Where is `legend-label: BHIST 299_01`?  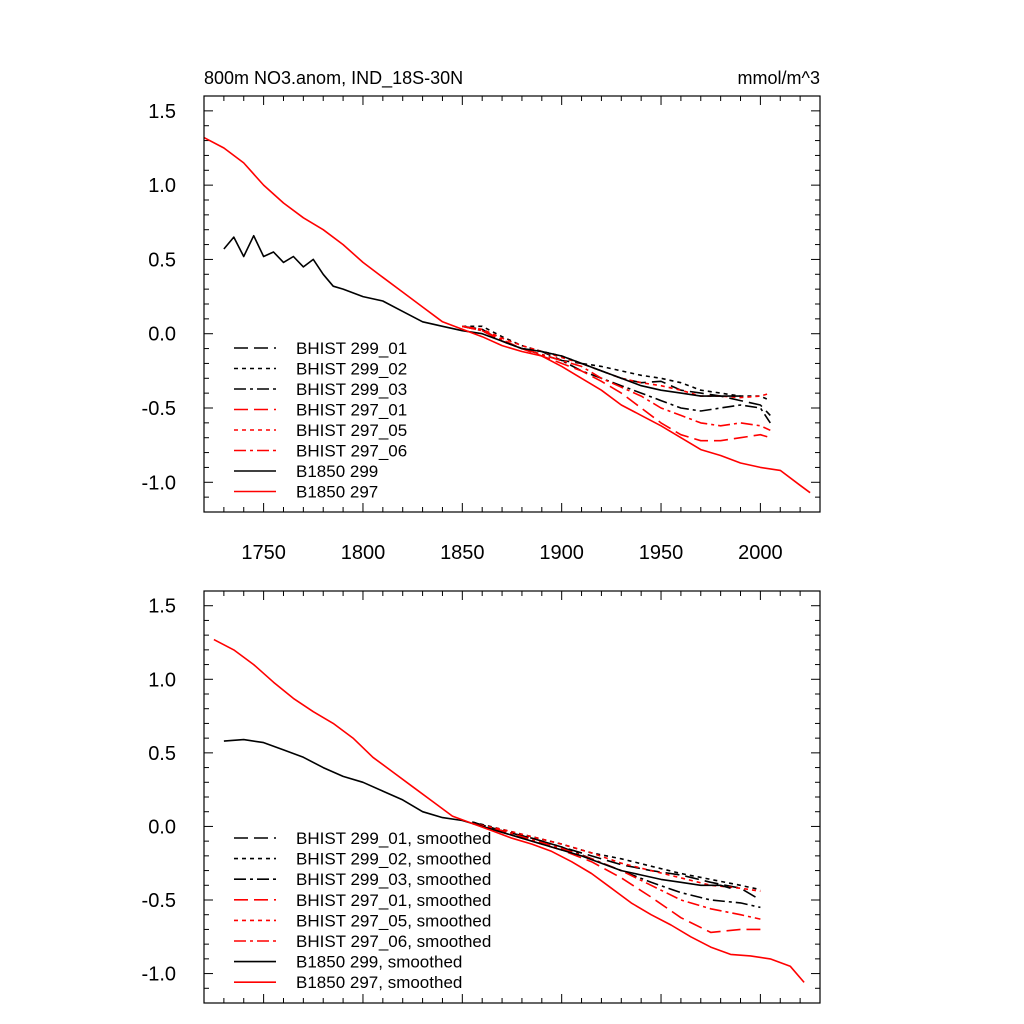
legend-label: BHIST 299_01 is located at coordinates (351, 348).